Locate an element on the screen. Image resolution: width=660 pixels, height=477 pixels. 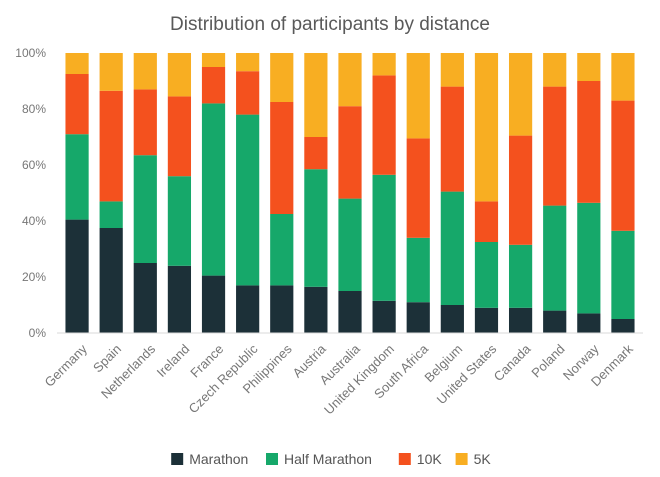
y-tick-label: 80% is located at coordinates (34, 109).